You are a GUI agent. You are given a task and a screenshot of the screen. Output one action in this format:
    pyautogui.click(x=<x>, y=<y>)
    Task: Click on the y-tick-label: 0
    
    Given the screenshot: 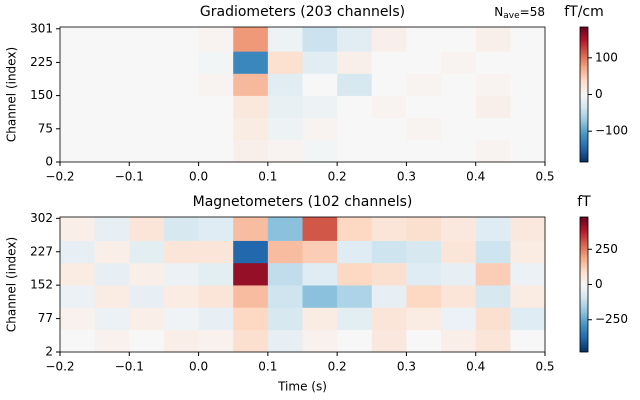 What is the action you would take?
    pyautogui.click(x=49, y=162)
    